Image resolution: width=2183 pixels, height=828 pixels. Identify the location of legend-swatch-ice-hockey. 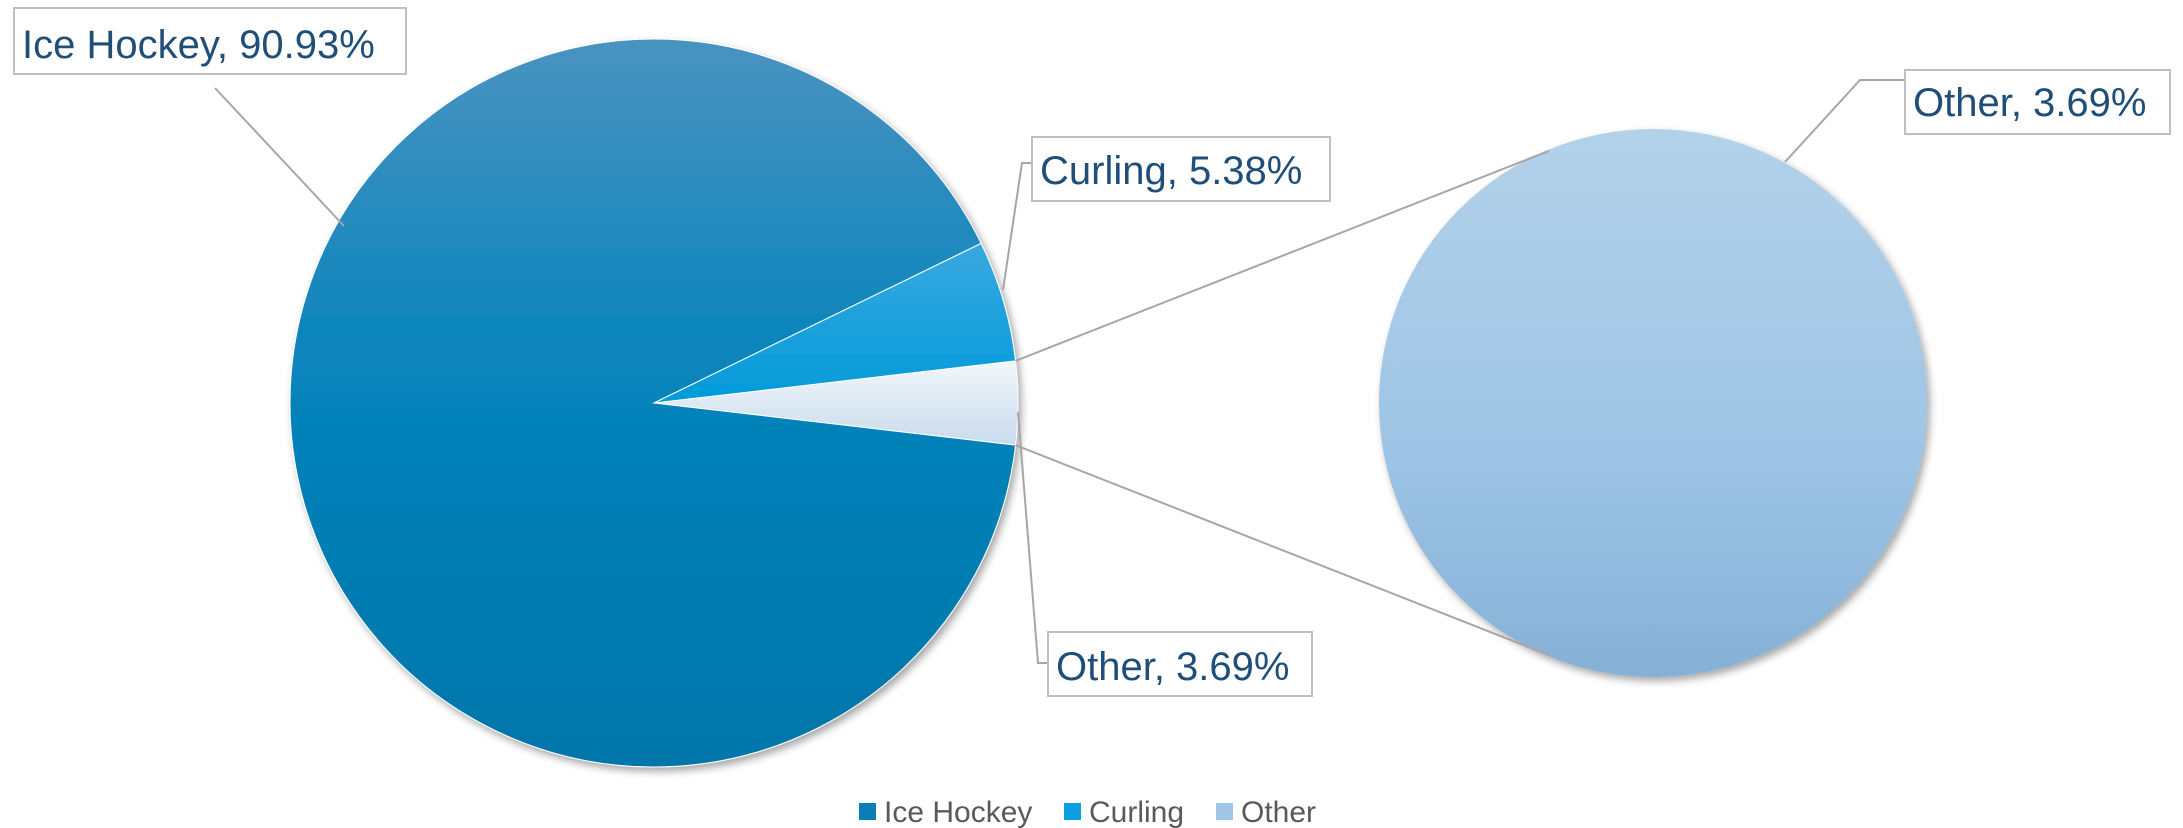
(867, 811).